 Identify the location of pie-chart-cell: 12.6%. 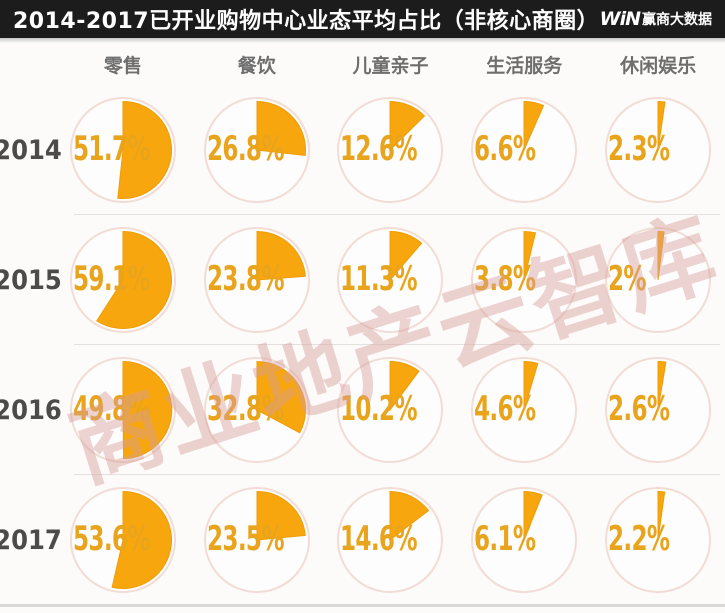
(391, 150).